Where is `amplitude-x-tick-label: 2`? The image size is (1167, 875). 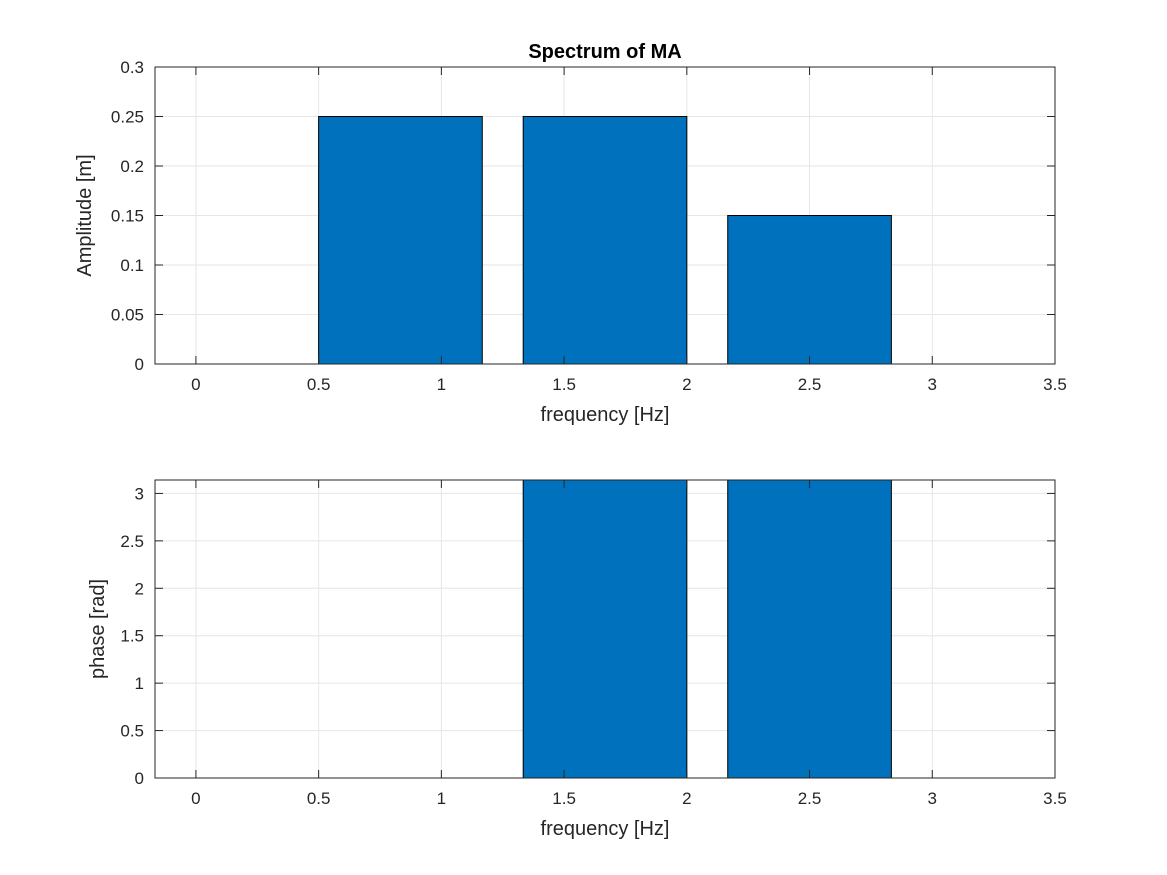
amplitude-x-tick-label: 2 is located at coordinates (686, 384).